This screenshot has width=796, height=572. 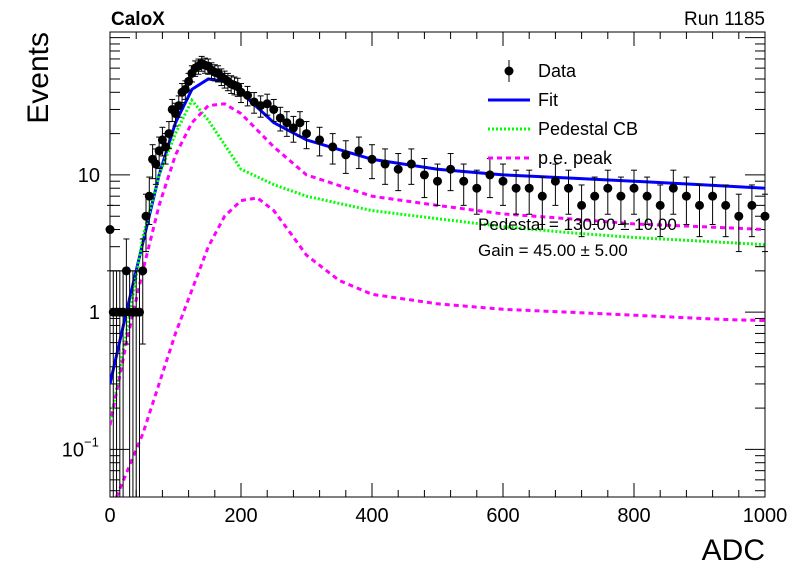 What do you see at coordinates (509, 71) in the screenshot?
I see `legend-marker` at bounding box center [509, 71].